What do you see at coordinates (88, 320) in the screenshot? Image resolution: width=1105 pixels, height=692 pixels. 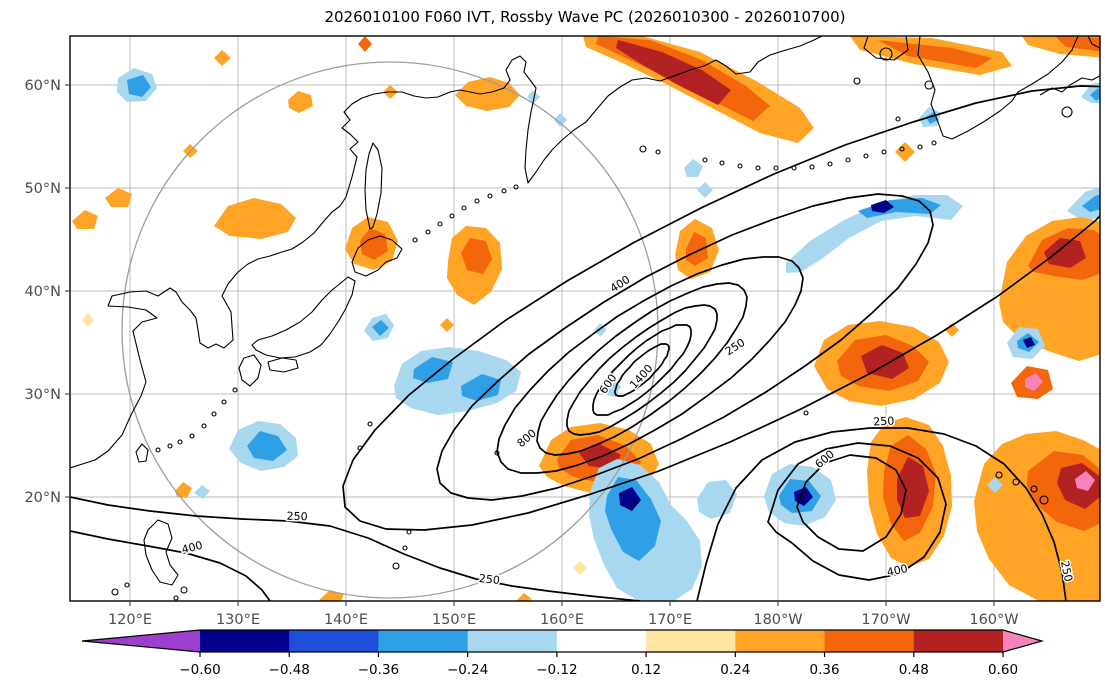 I see `anomaly-region-pale_yellow` at bounding box center [88, 320].